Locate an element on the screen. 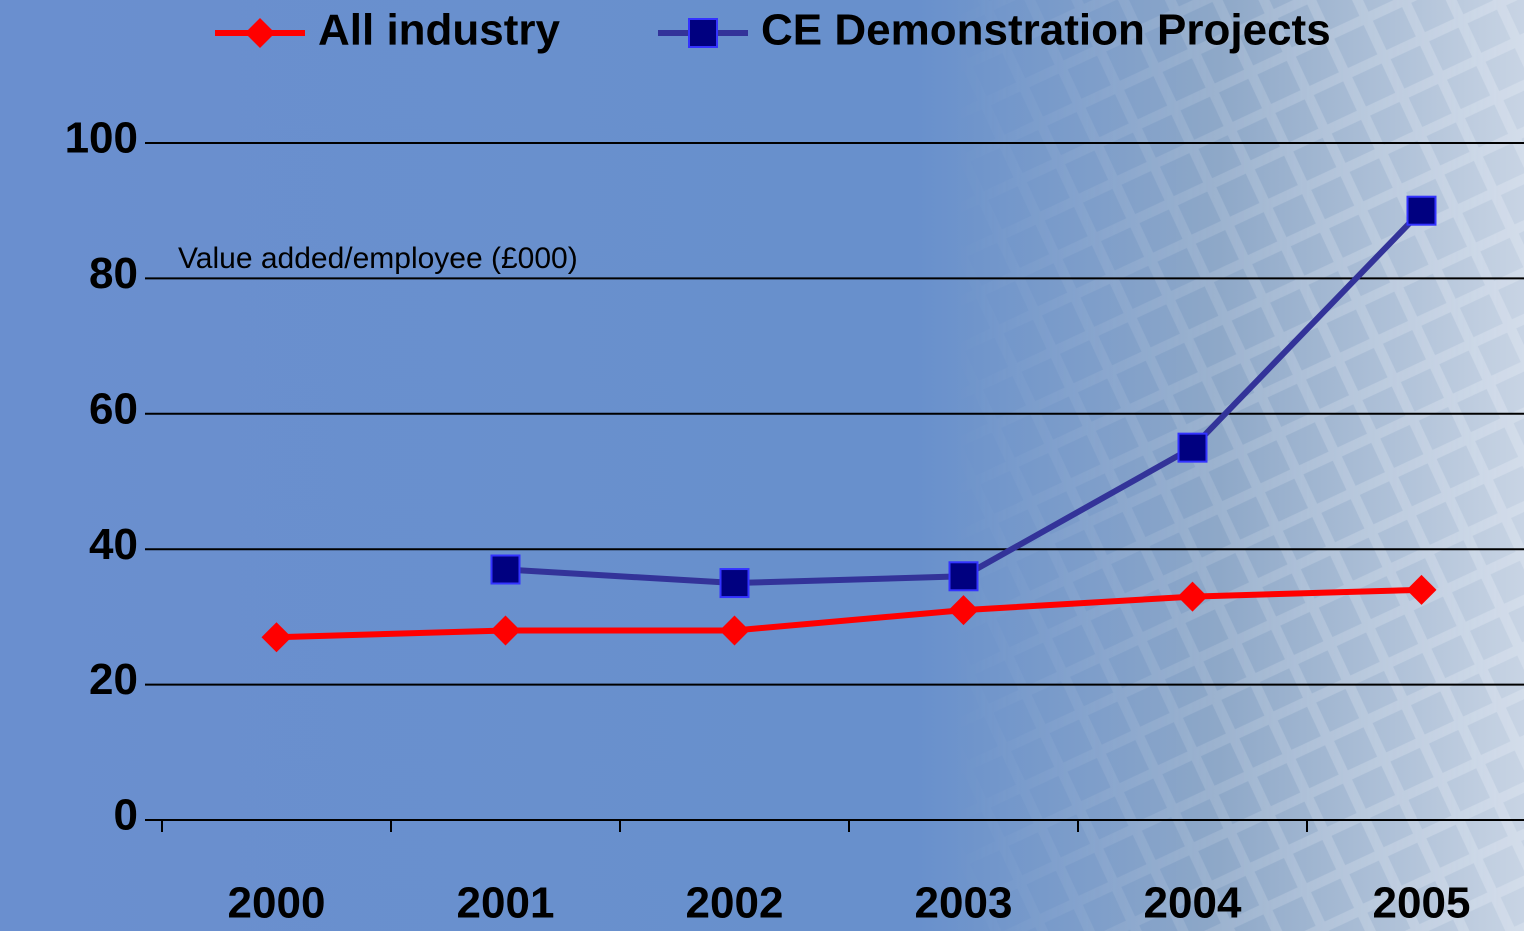  x-tick-label: 2004 is located at coordinates (1193, 903).